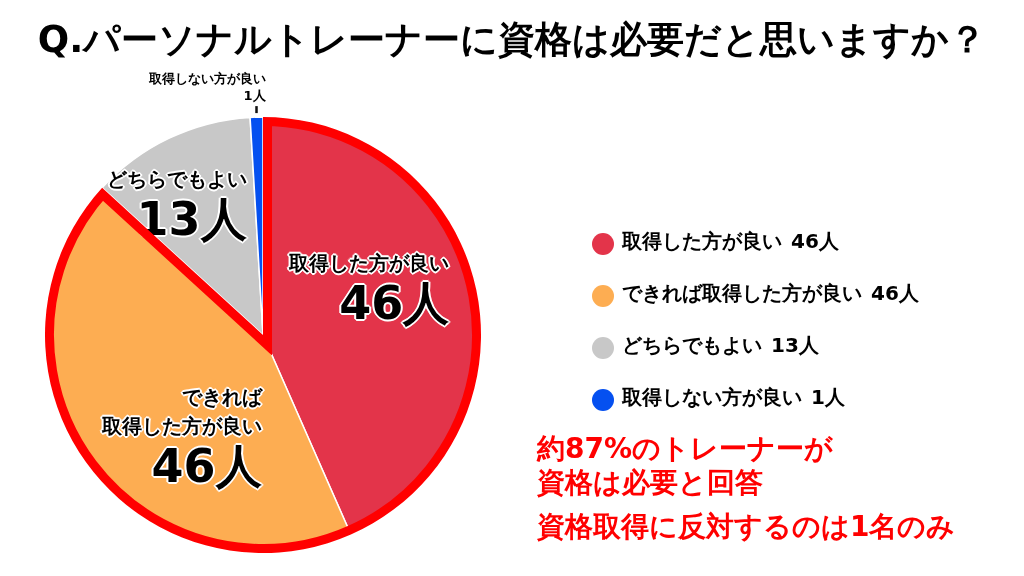  What do you see at coordinates (191, 218) in the screenshot?
I see `data-label: 13人` at bounding box center [191, 218].